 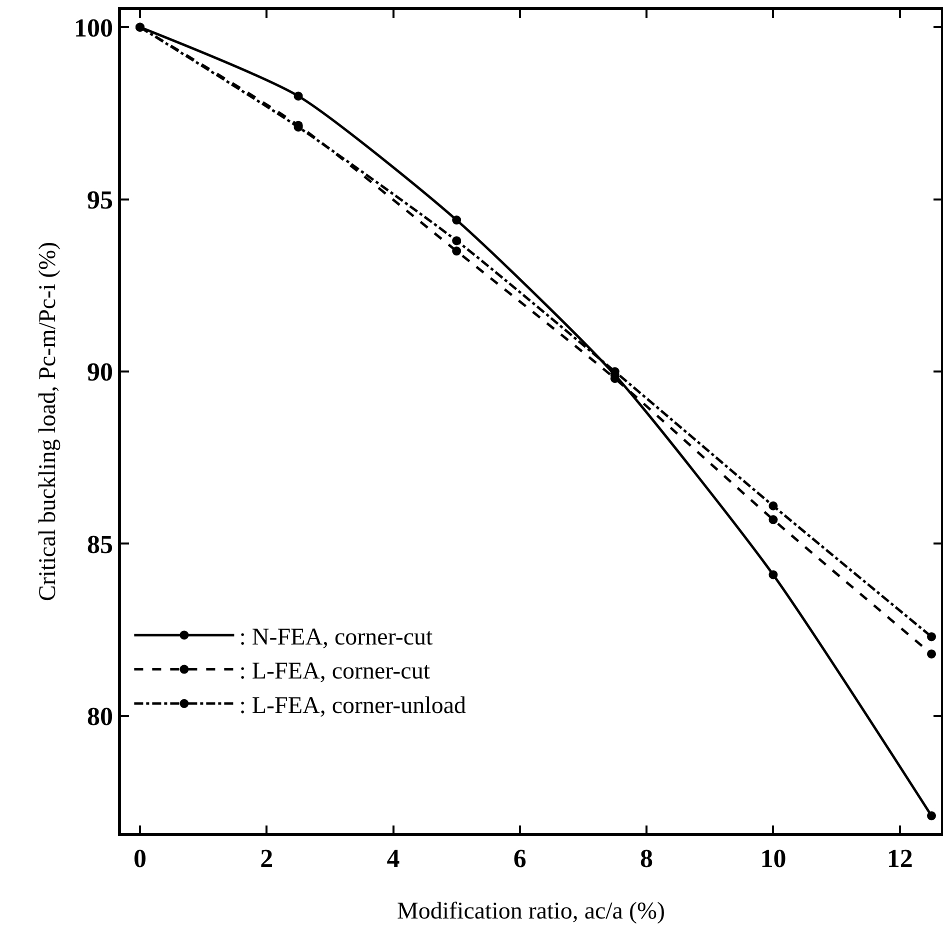 I want to click on x-tick-label: 0, so click(x=140, y=858).